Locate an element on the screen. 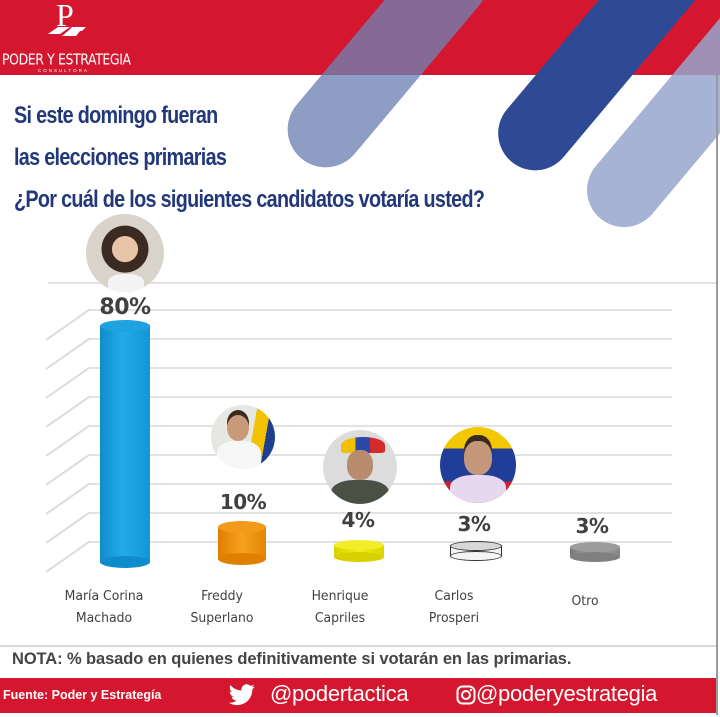  instagram-icon is located at coordinates (466, 695).